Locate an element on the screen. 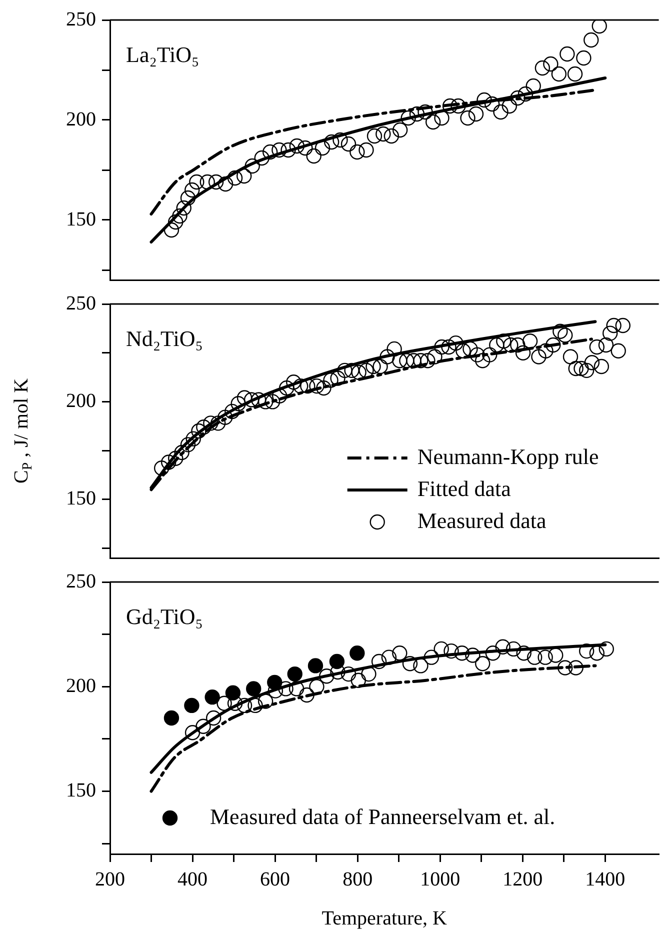  x-tick-label: 200 is located at coordinates (110, 879).